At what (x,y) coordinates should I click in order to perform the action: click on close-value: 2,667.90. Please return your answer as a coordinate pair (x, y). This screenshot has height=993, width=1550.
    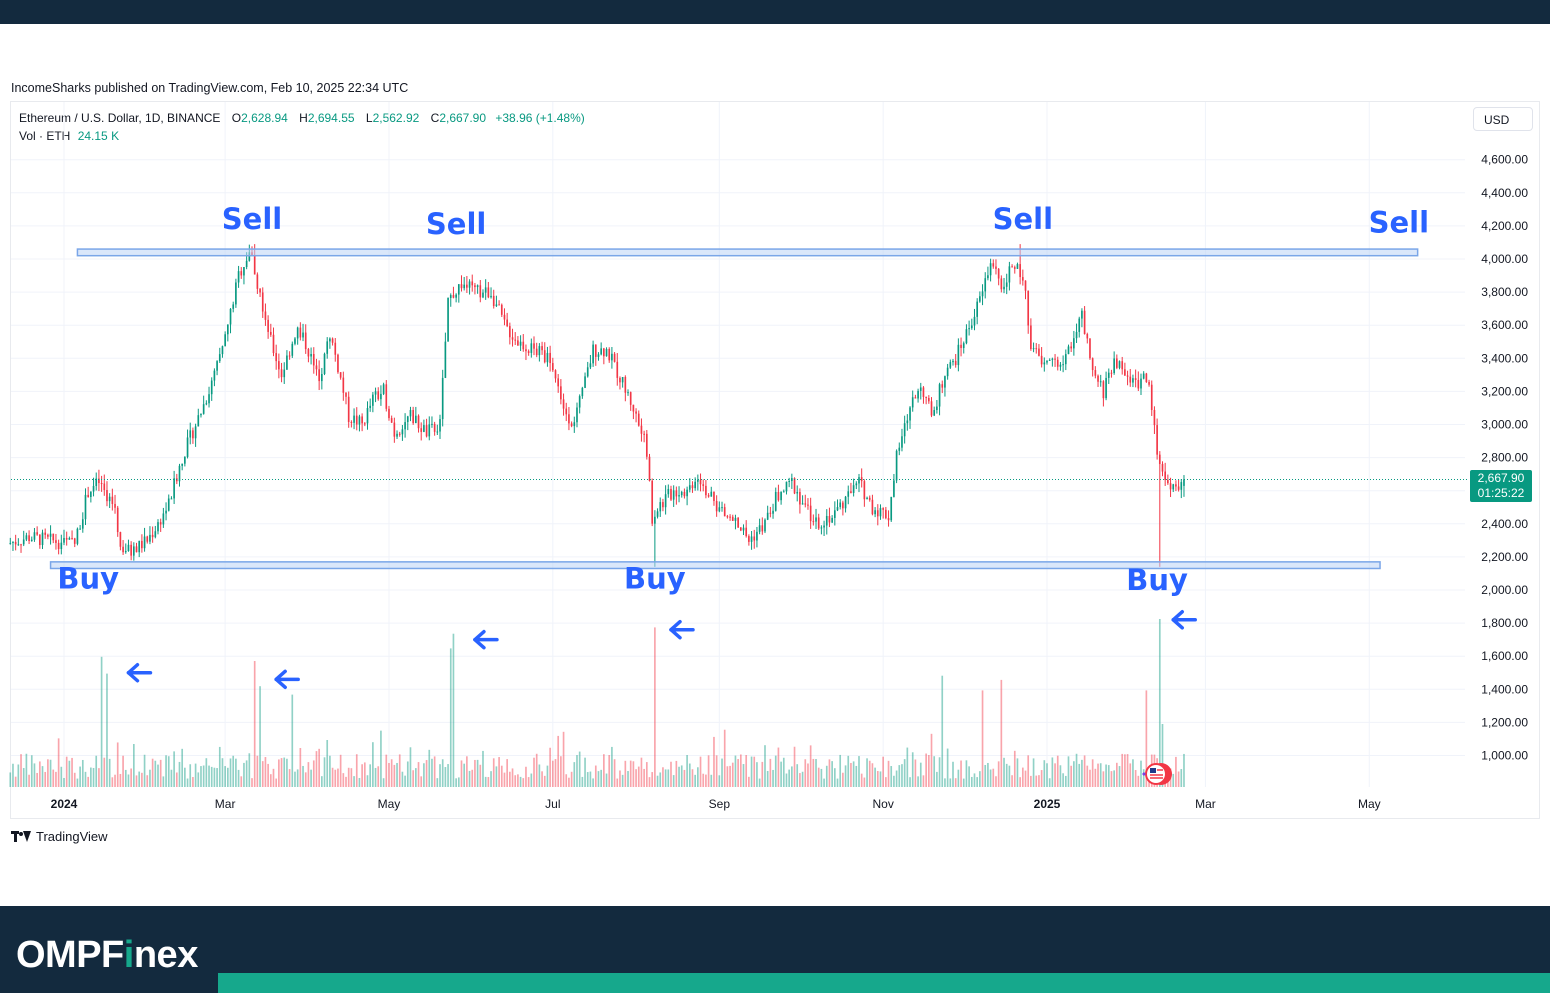
    Looking at the image, I should click on (463, 118).